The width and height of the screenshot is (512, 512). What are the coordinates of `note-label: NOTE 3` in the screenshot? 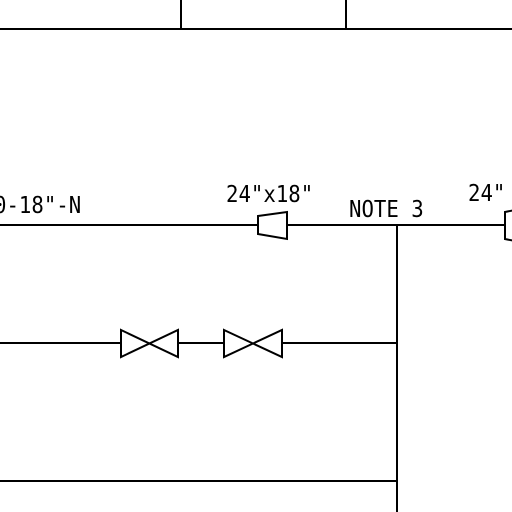 It's located at (386, 210).